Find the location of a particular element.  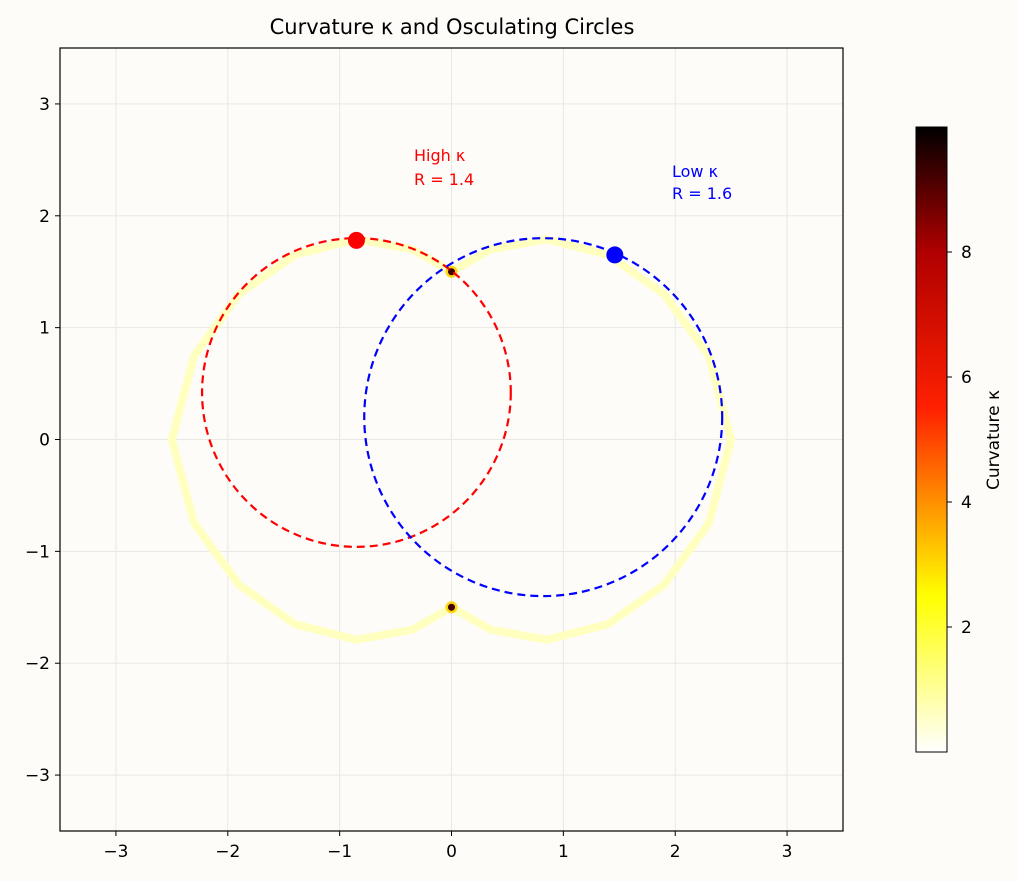

y-tick-label: −1 is located at coordinates (37, 552).